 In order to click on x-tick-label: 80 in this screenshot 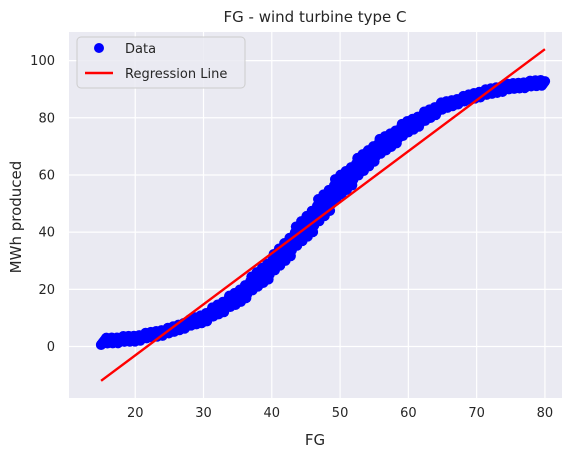, I will do `click(545, 413)`.